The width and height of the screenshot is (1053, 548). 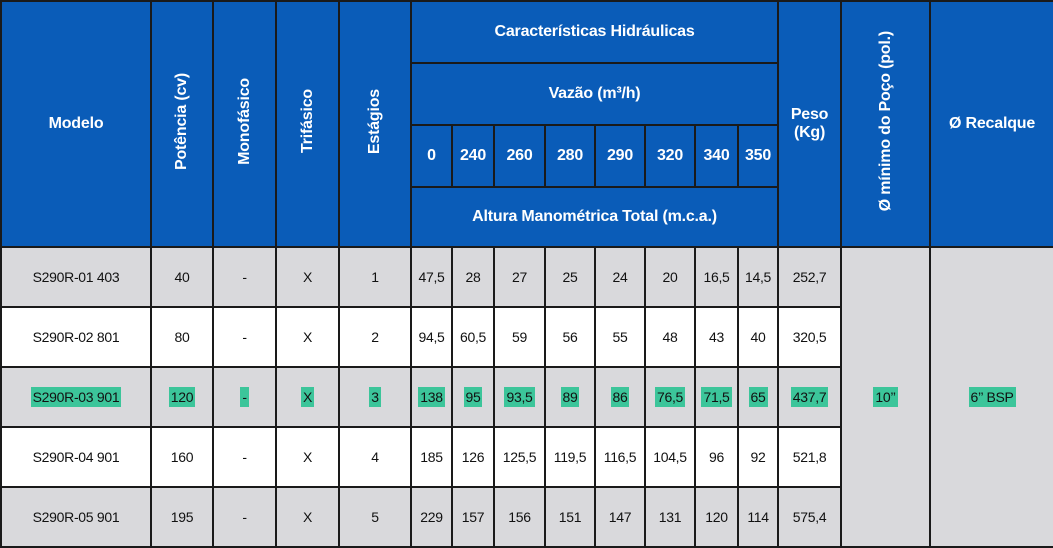 I want to click on cell-poco: 10’’, so click(x=886, y=397).